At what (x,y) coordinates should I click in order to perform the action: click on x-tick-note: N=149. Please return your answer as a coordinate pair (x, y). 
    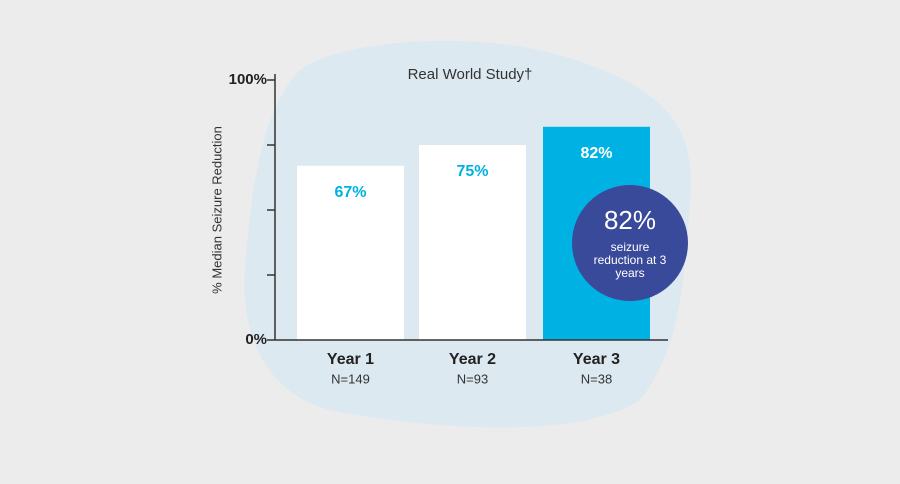
    Looking at the image, I should click on (350, 378).